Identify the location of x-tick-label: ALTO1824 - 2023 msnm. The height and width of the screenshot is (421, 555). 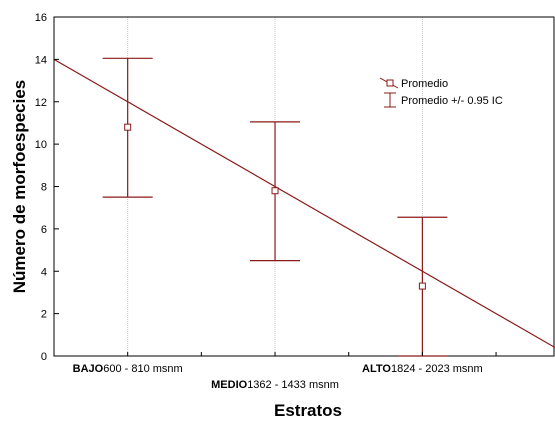
(422, 369).